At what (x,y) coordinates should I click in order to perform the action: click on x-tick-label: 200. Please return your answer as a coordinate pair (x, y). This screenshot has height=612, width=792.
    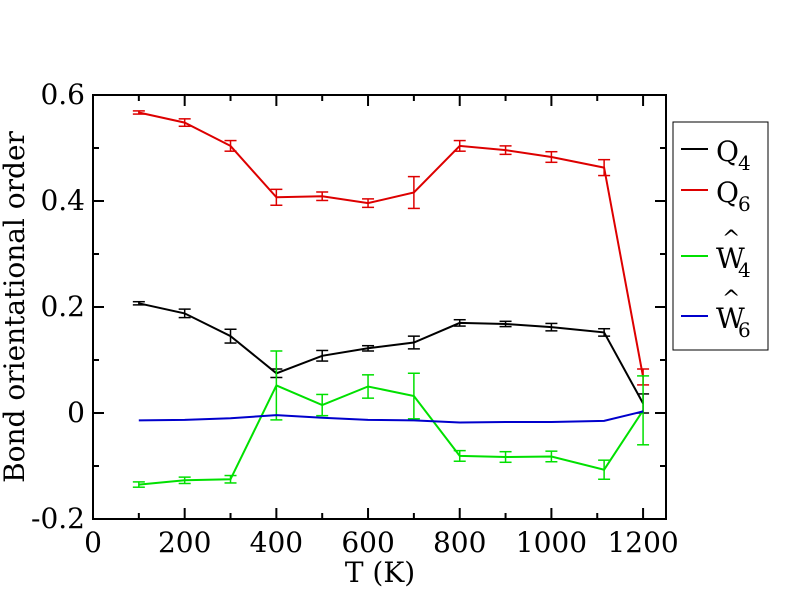
    Looking at the image, I should click on (184, 542).